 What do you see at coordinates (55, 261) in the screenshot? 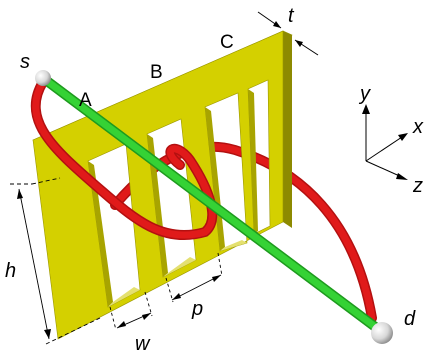
I see `dimension-h` at bounding box center [55, 261].